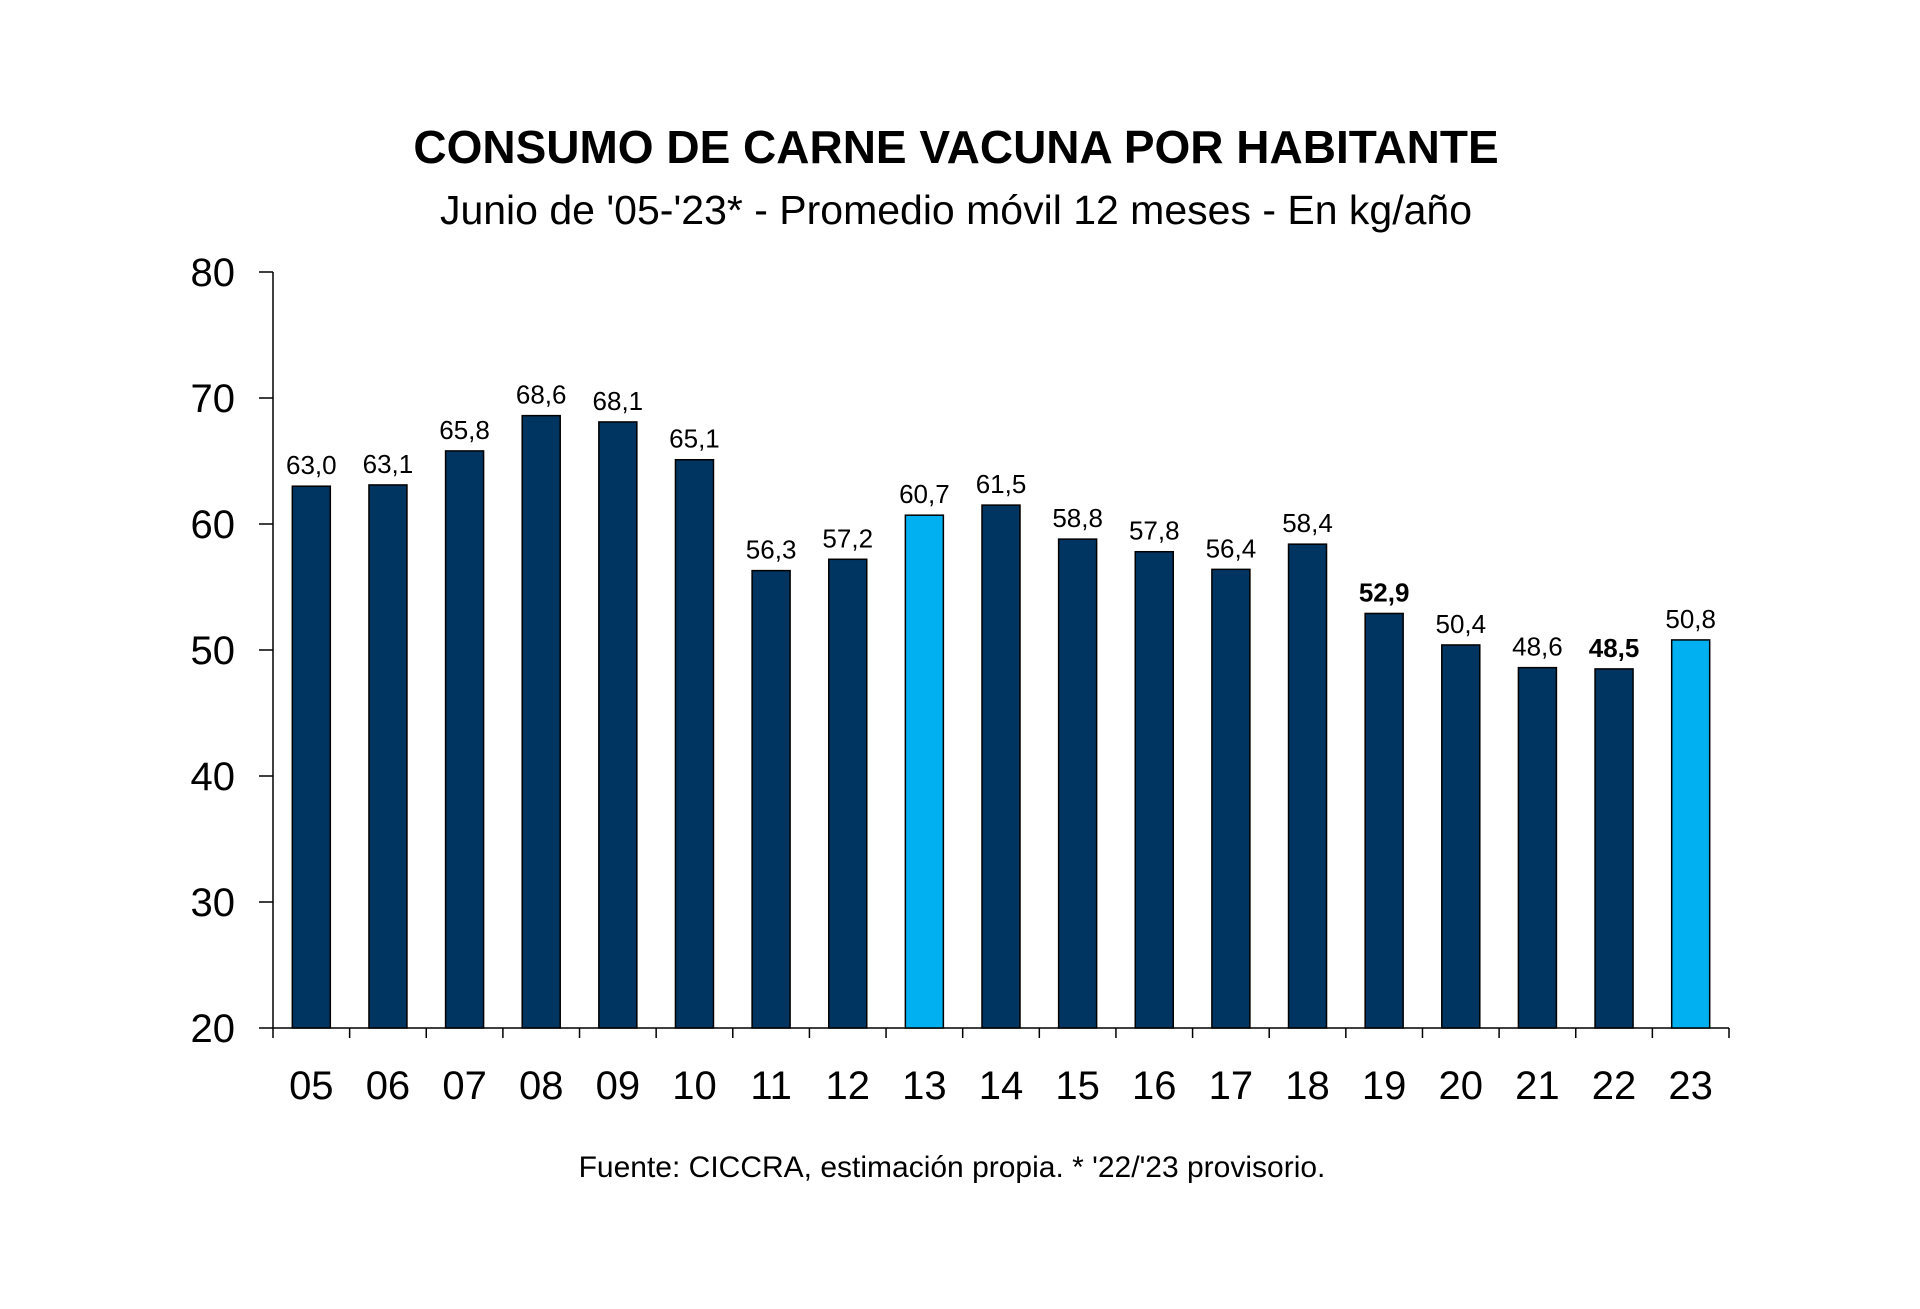  Describe the element at coordinates (213, 903) in the screenshot. I see `y-tick-label: 30` at that location.